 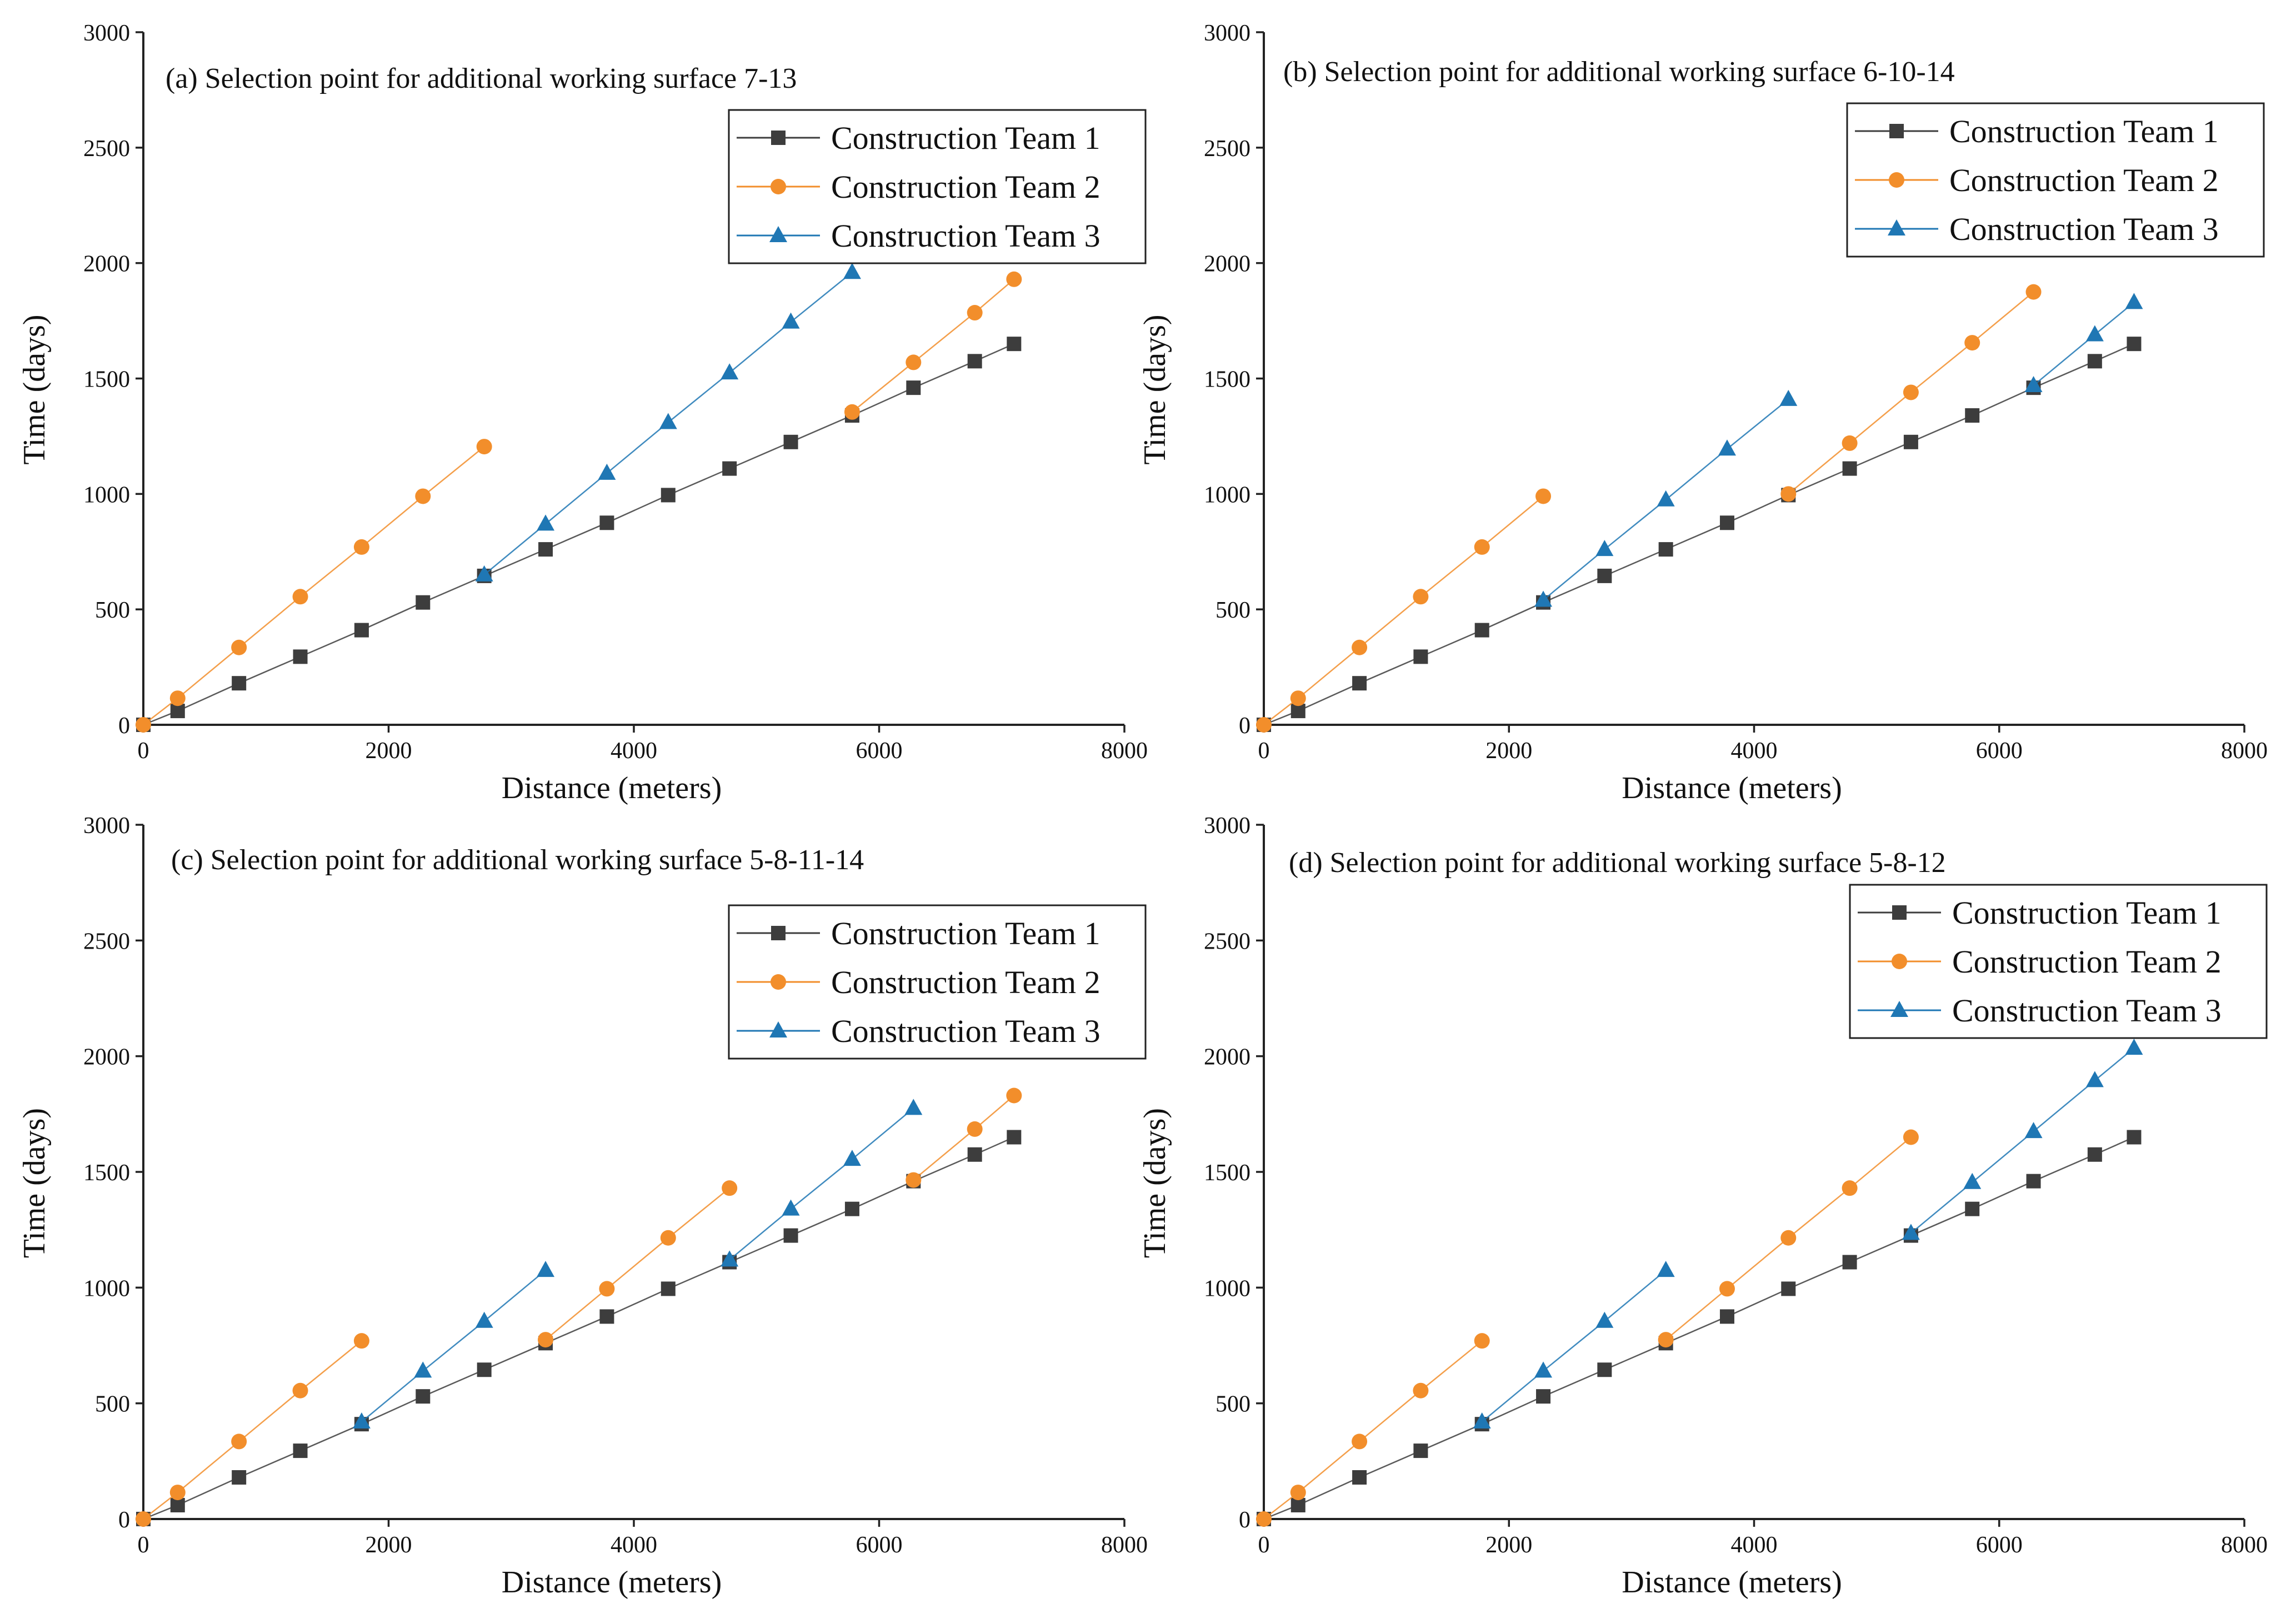 I want to click on legend-entry: Construction Team 3, so click(x=2084, y=229).